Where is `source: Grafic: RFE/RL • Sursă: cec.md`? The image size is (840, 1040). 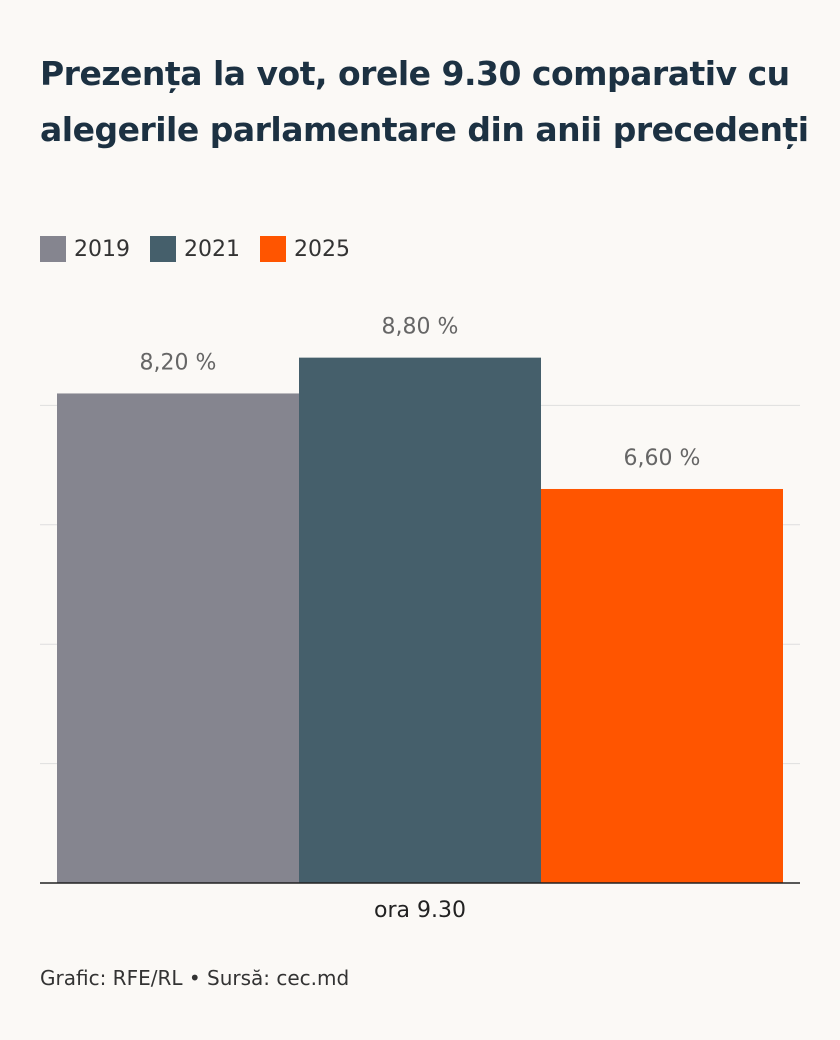 source: Grafic: RFE/RL • Sursă: cec.md is located at coordinates (195, 978).